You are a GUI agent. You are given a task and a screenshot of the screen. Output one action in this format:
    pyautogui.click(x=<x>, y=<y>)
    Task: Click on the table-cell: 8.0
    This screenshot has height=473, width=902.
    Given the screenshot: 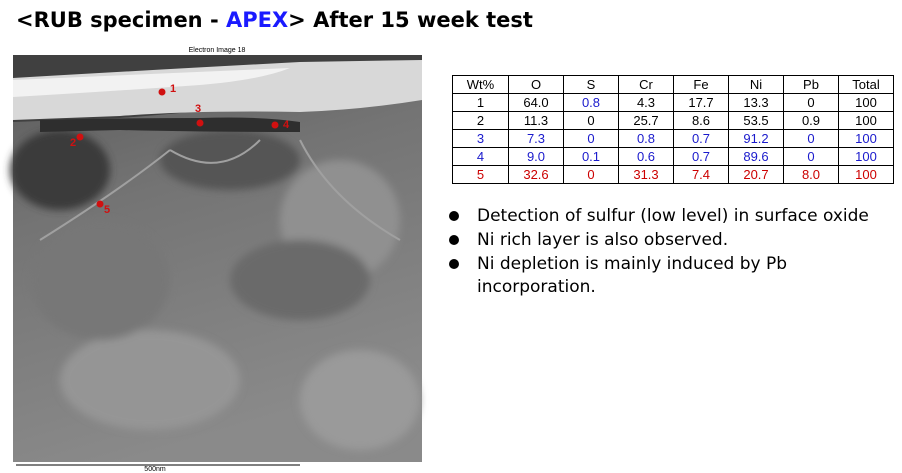 What is the action you would take?
    pyautogui.click(x=811, y=174)
    